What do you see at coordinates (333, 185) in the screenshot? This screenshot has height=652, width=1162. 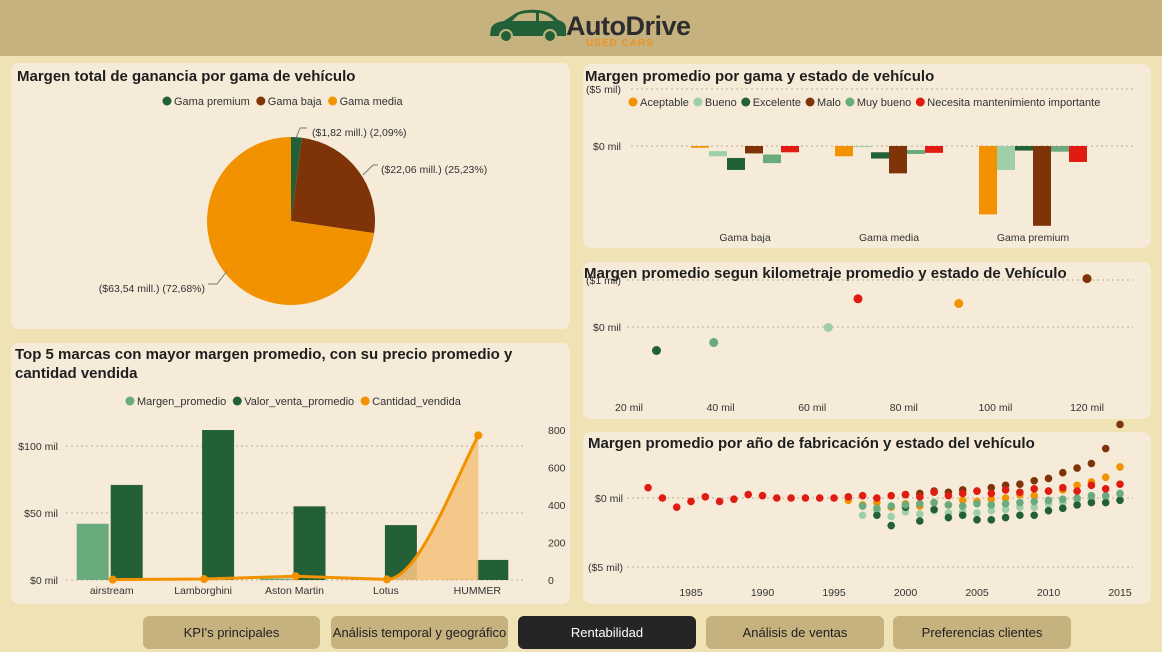 I see `pie-slice-gama-baja` at bounding box center [333, 185].